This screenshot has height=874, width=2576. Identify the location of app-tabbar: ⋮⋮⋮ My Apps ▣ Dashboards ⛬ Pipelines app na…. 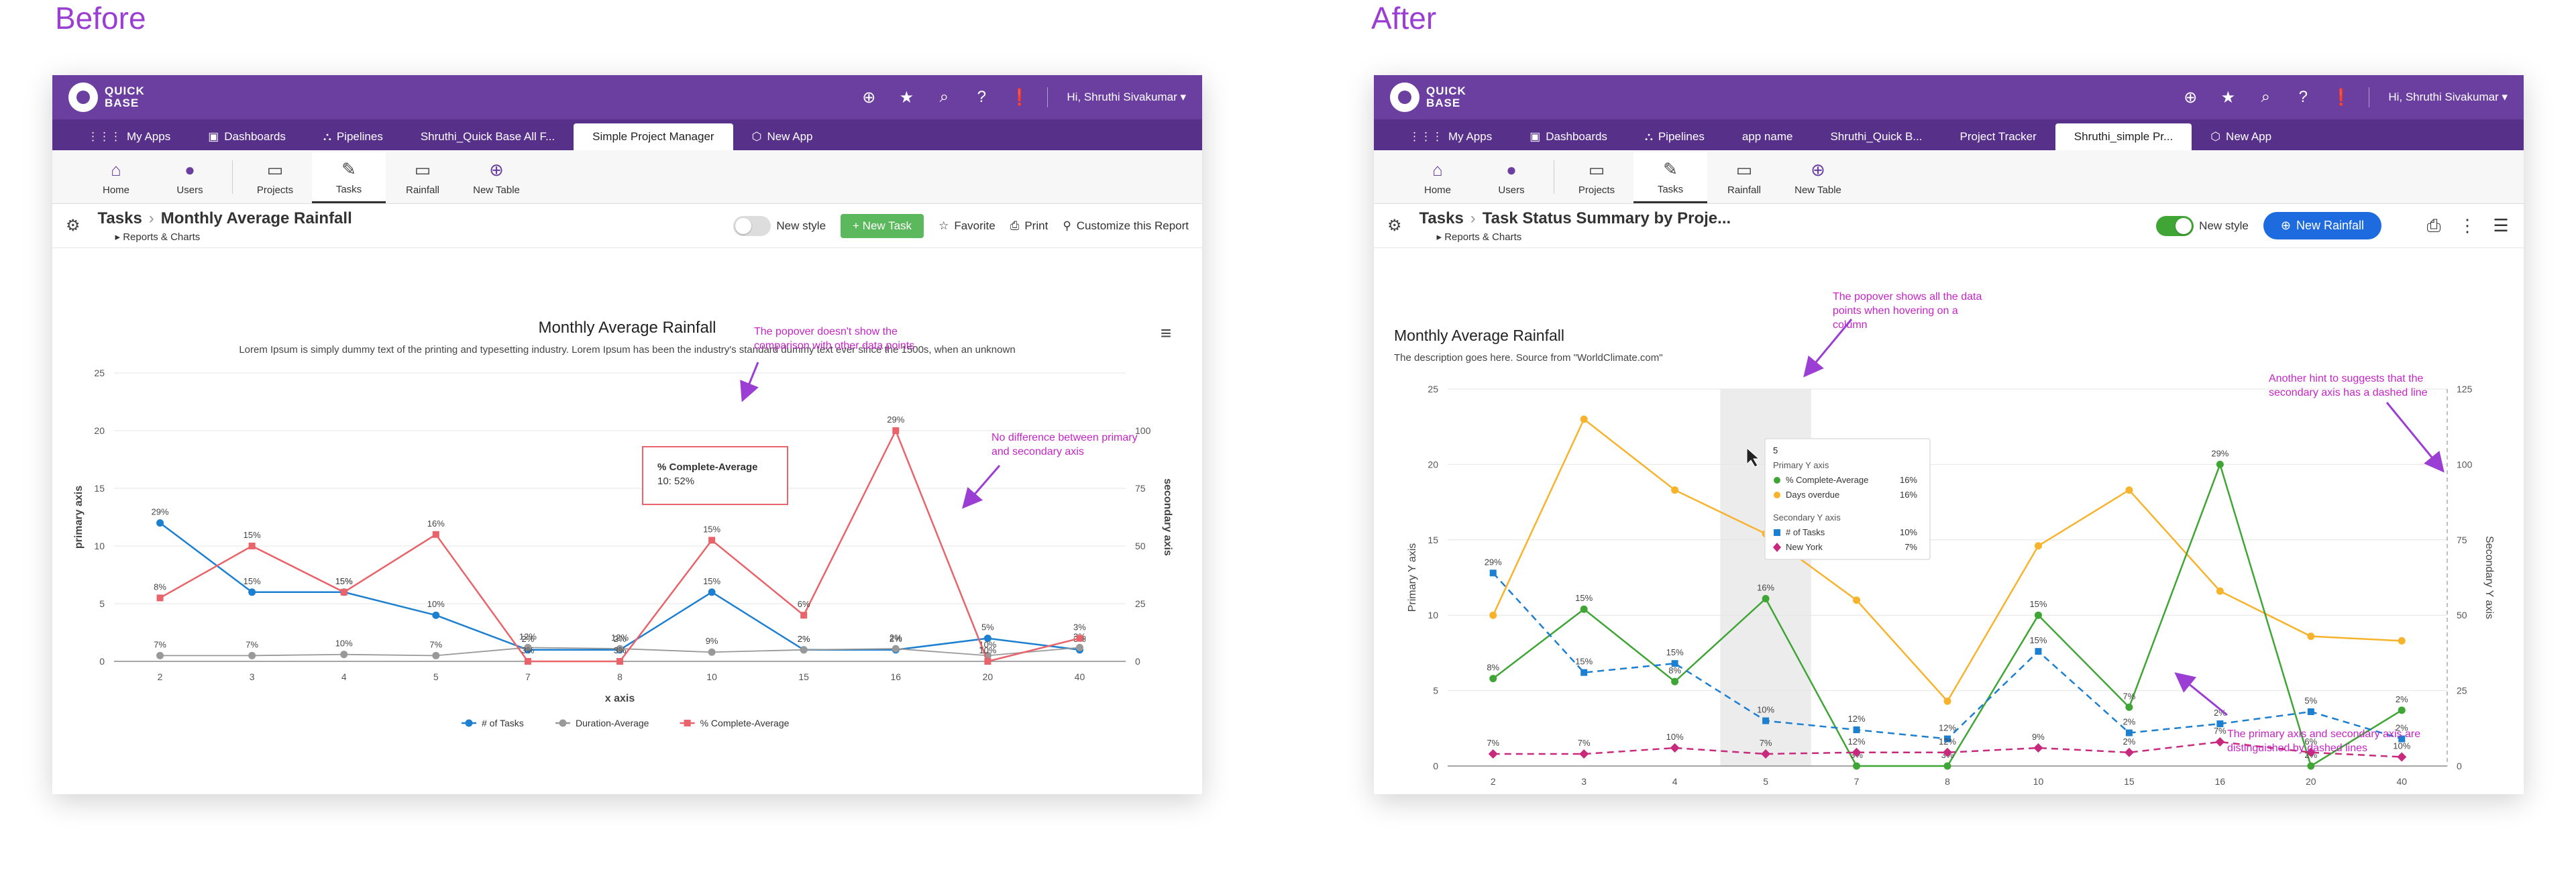
(1949, 134).